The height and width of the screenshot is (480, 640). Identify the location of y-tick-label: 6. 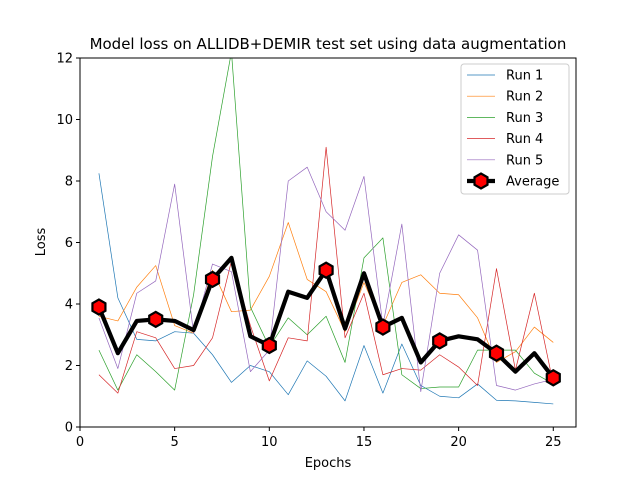
(69, 243).